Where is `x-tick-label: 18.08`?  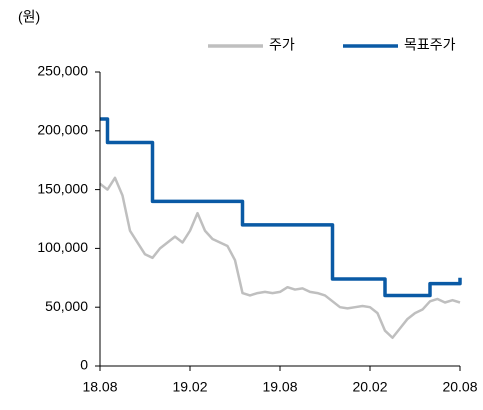 x-tick-label: 18.08 is located at coordinates (99, 387).